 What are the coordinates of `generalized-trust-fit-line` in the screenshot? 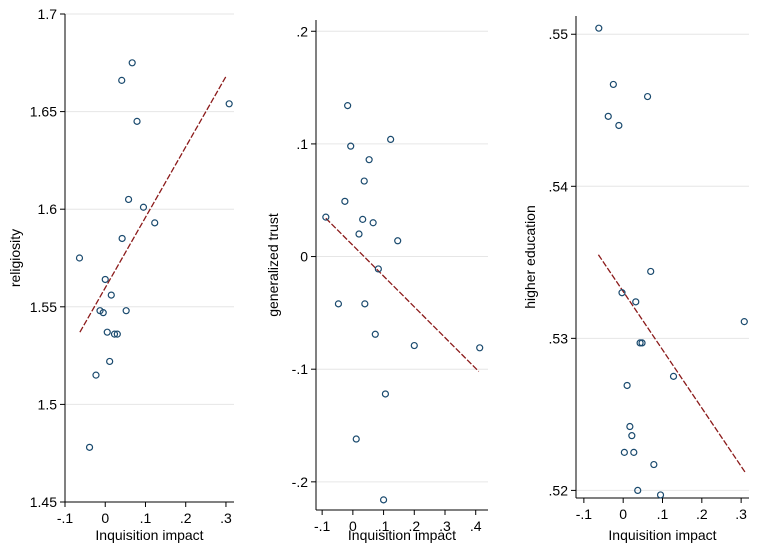 It's located at (402, 294).